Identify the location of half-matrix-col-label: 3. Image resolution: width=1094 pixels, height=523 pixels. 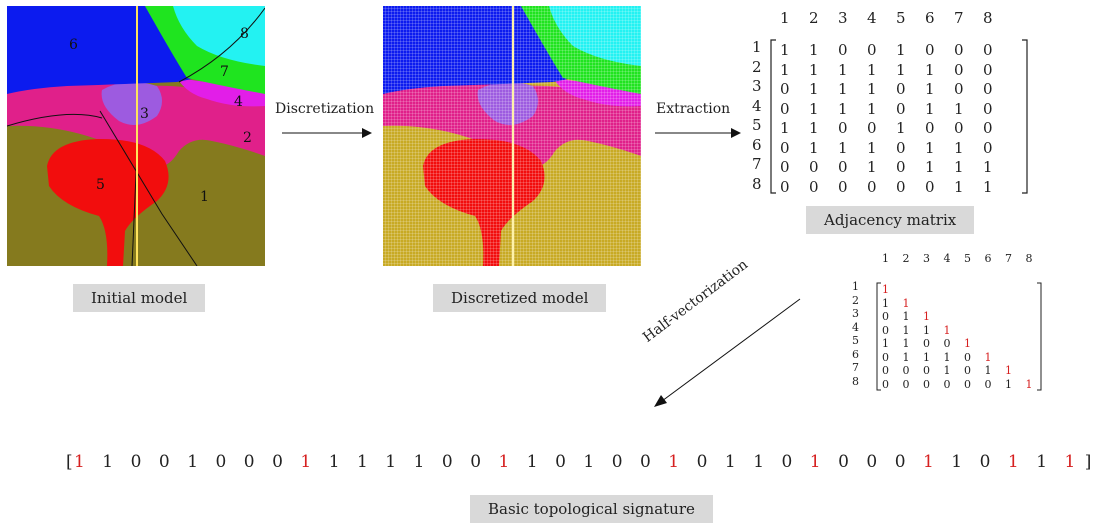
(926, 258).